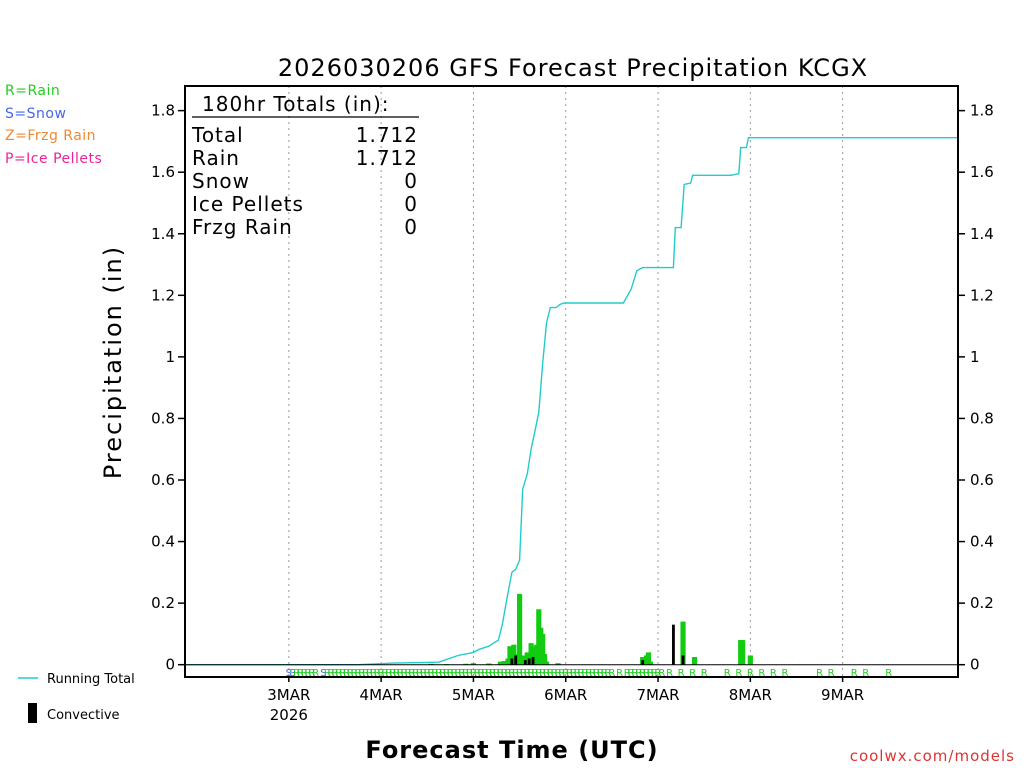 This screenshot has height=768, width=1024. I want to click on y-axis-label: Precipitation (in), so click(113, 362).